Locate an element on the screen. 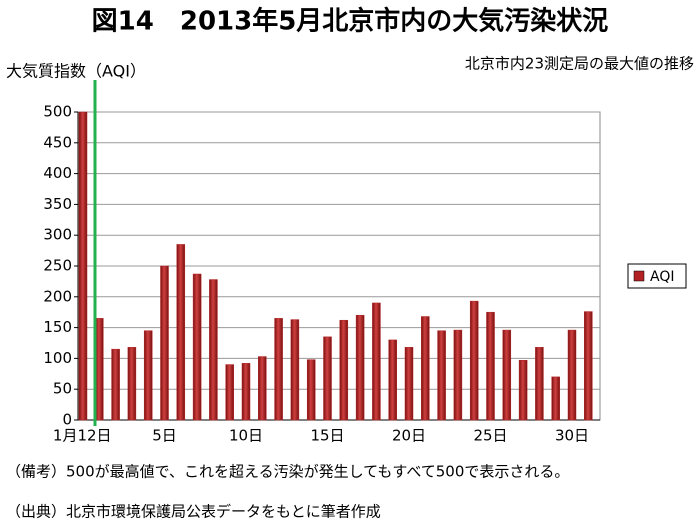 The width and height of the screenshot is (700, 529). x-tick-label: 20日 is located at coordinates (409, 436).